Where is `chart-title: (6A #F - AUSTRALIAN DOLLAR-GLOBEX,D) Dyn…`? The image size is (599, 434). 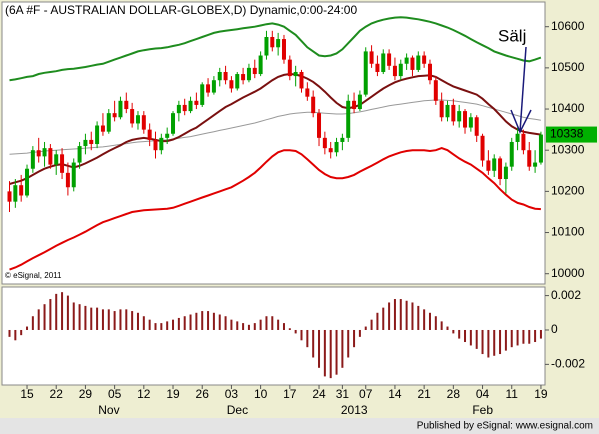 chart-title: (6A #F - AUSTRALIAN DOLLAR-GLOBEX,D) Dyn… is located at coordinates (181, 10).